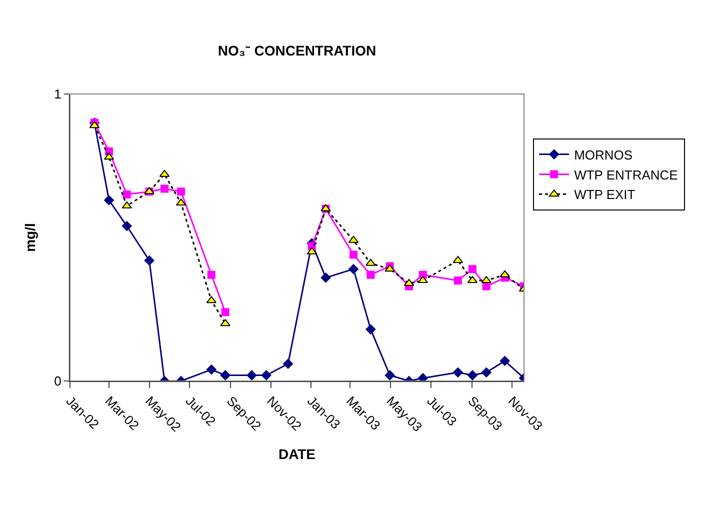 The image size is (701, 505). What do you see at coordinates (297, 454) in the screenshot?
I see `x-axis-title: DATE` at bounding box center [297, 454].